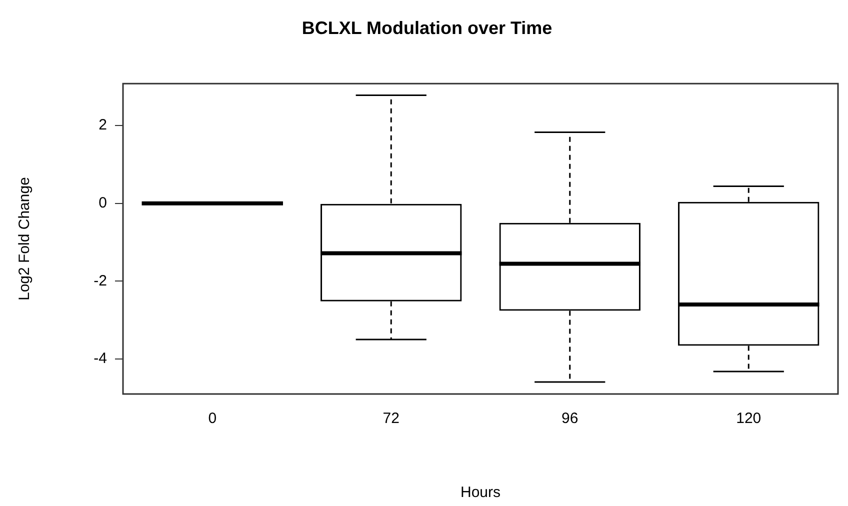 This screenshot has width=848, height=506. I want to click on x-tick-label: 96, so click(570, 419).